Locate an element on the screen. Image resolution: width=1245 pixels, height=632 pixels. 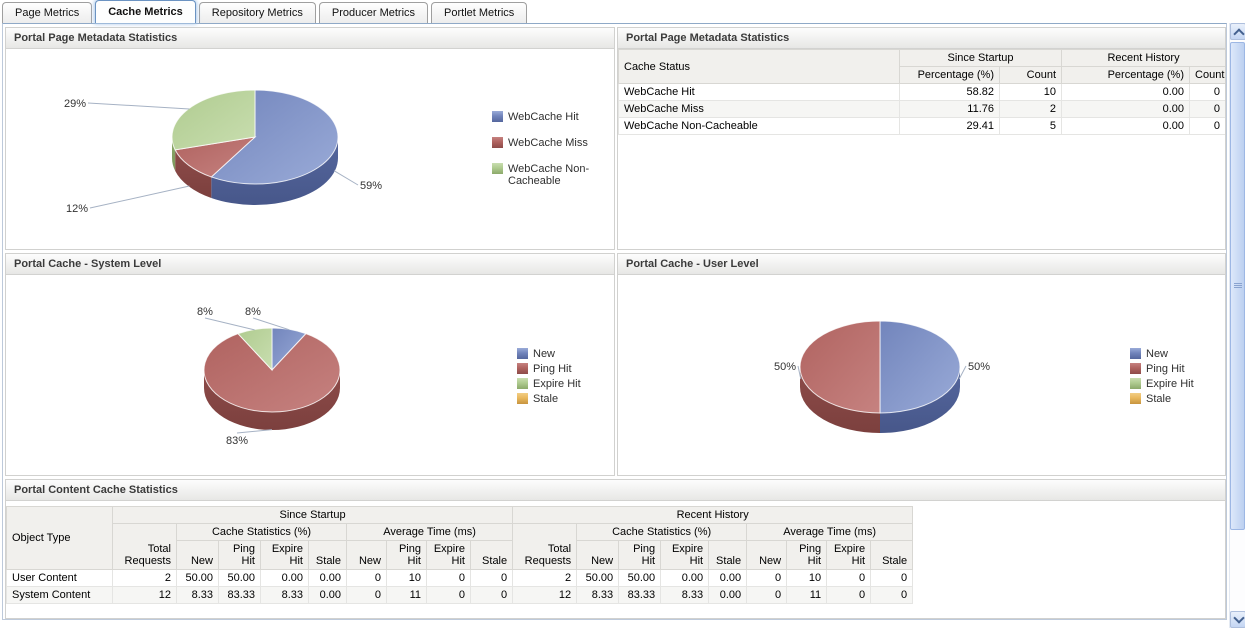
column-header-object-type: Object Type is located at coordinates (59, 538).